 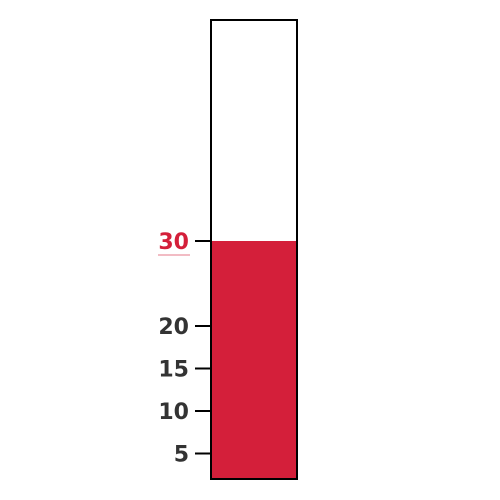 What do you see at coordinates (181, 455) in the screenshot?
I see `tick-label: 5` at bounding box center [181, 455].